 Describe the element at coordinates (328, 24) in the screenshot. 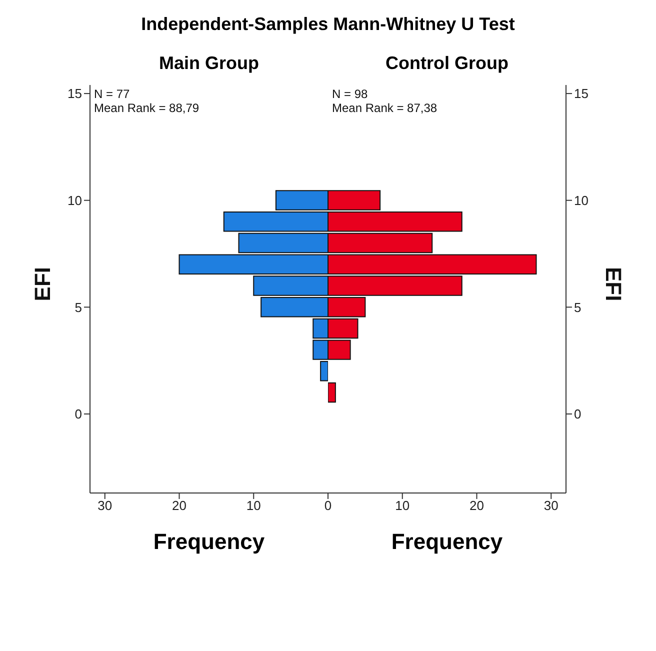

I see `chart-title: Independent-Samples Mann-Whitney U Test` at that location.